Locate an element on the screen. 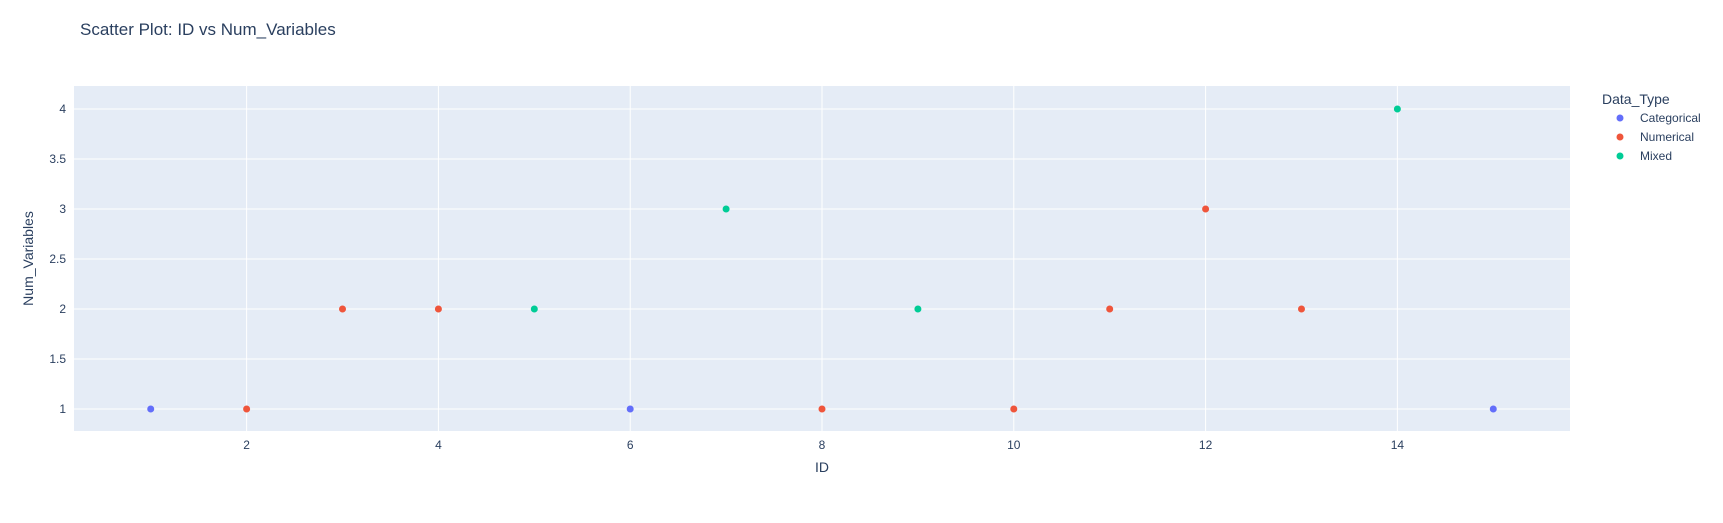 Image resolution: width=1723 pixels, height=523 pixels. legend-label-numerical: Numerical is located at coordinates (1667, 137).